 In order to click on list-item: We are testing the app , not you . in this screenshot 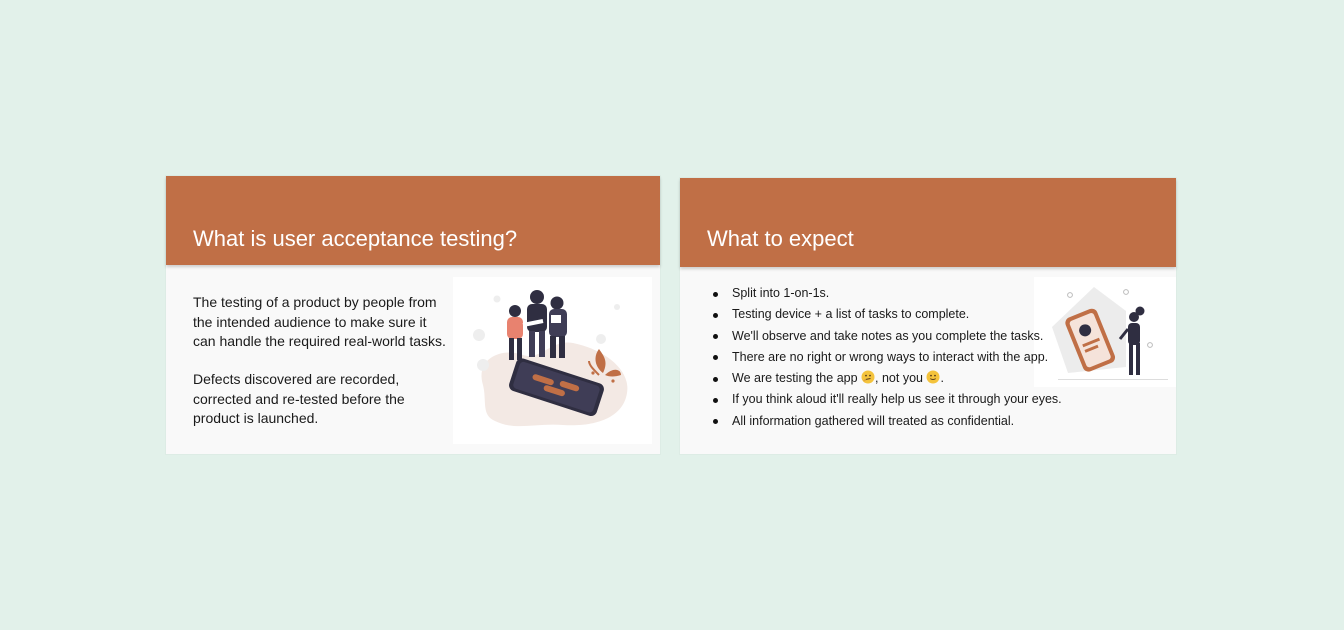, I will do `click(887, 378)`.